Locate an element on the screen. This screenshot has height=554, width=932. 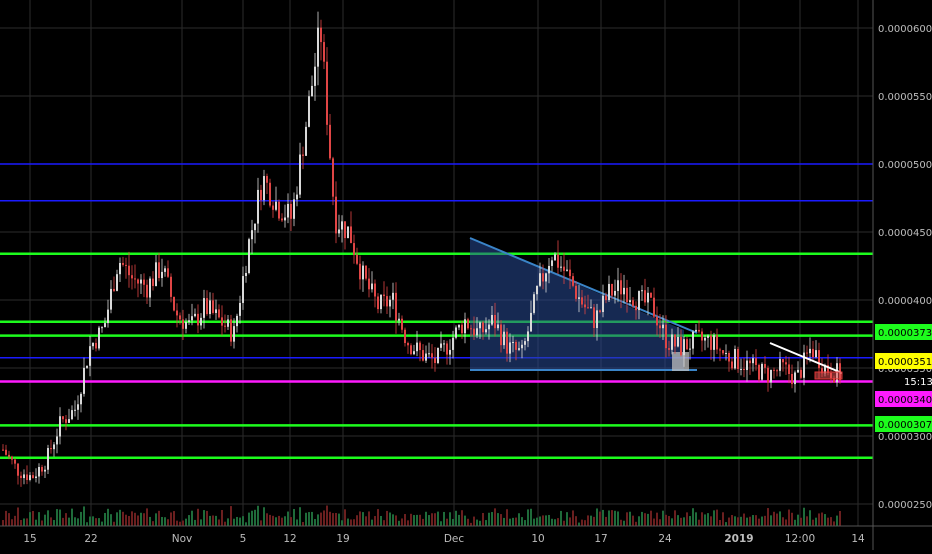
triangle-upper-trendline is located at coordinates (583, 285).